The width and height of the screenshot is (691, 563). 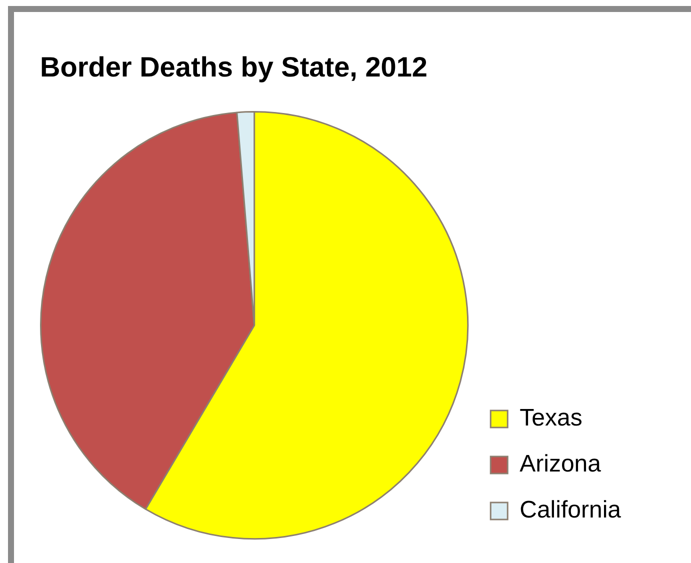 I want to click on chart-title: Border Deaths by State, 2012, so click(x=234, y=67).